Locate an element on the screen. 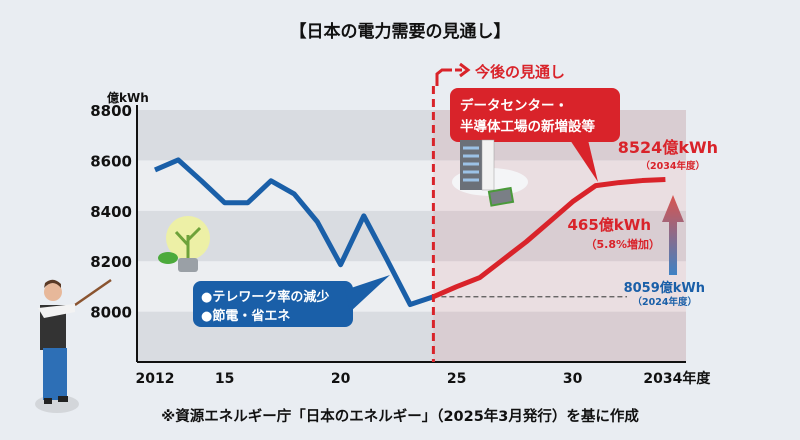  start-value-label: 8059億kWh is located at coordinates (664, 288).